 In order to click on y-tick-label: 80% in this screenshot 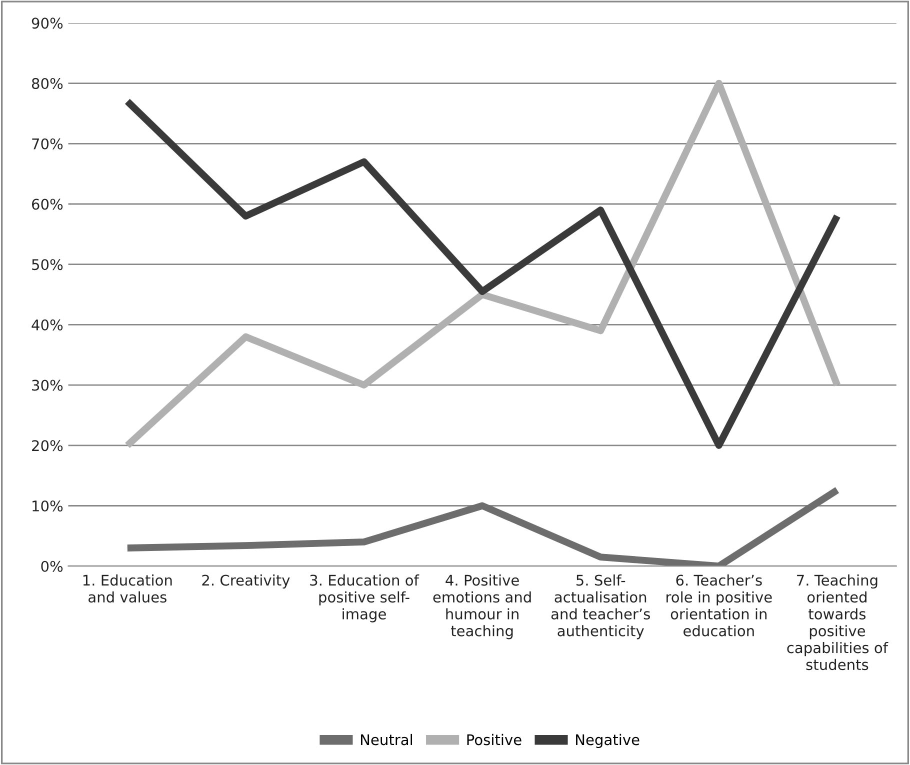, I will do `click(47, 84)`.